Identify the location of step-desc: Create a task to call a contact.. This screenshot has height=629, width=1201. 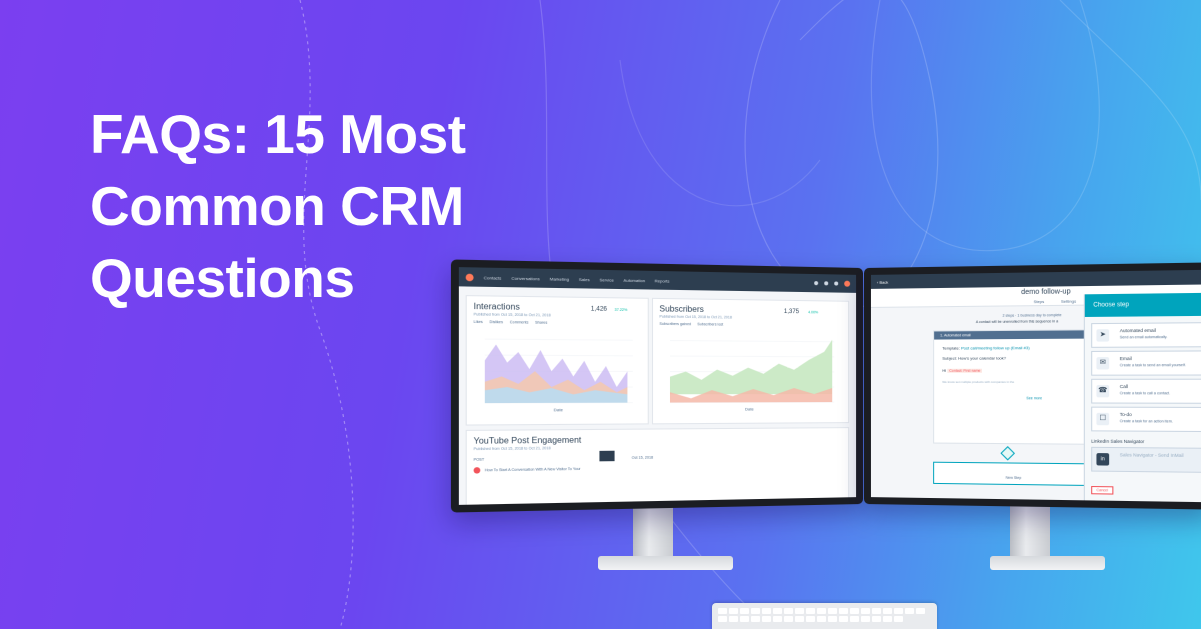
(1145, 393).